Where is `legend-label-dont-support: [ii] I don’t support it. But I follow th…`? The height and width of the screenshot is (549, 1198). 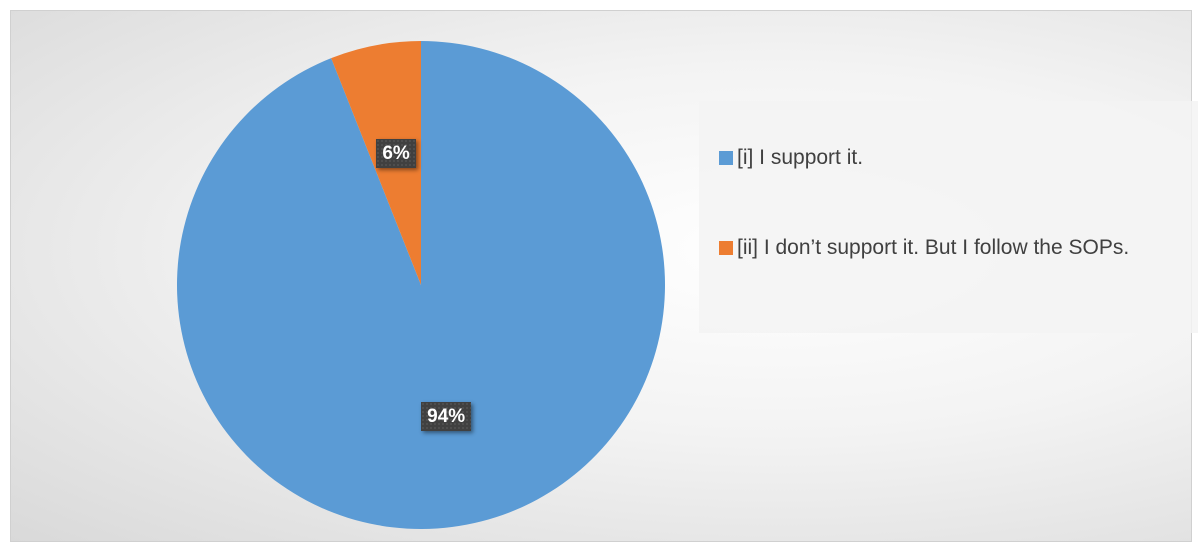
legend-label-dont-support: [ii] I don’t support it. But I follow th… is located at coordinates (933, 247).